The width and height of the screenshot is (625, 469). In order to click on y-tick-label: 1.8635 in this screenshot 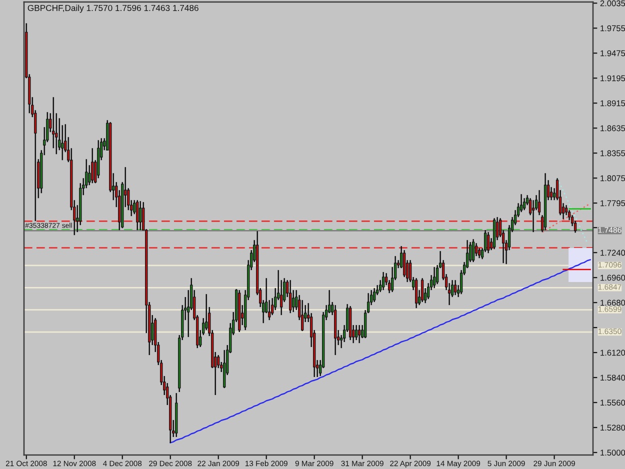, I will do `click(612, 128)`.